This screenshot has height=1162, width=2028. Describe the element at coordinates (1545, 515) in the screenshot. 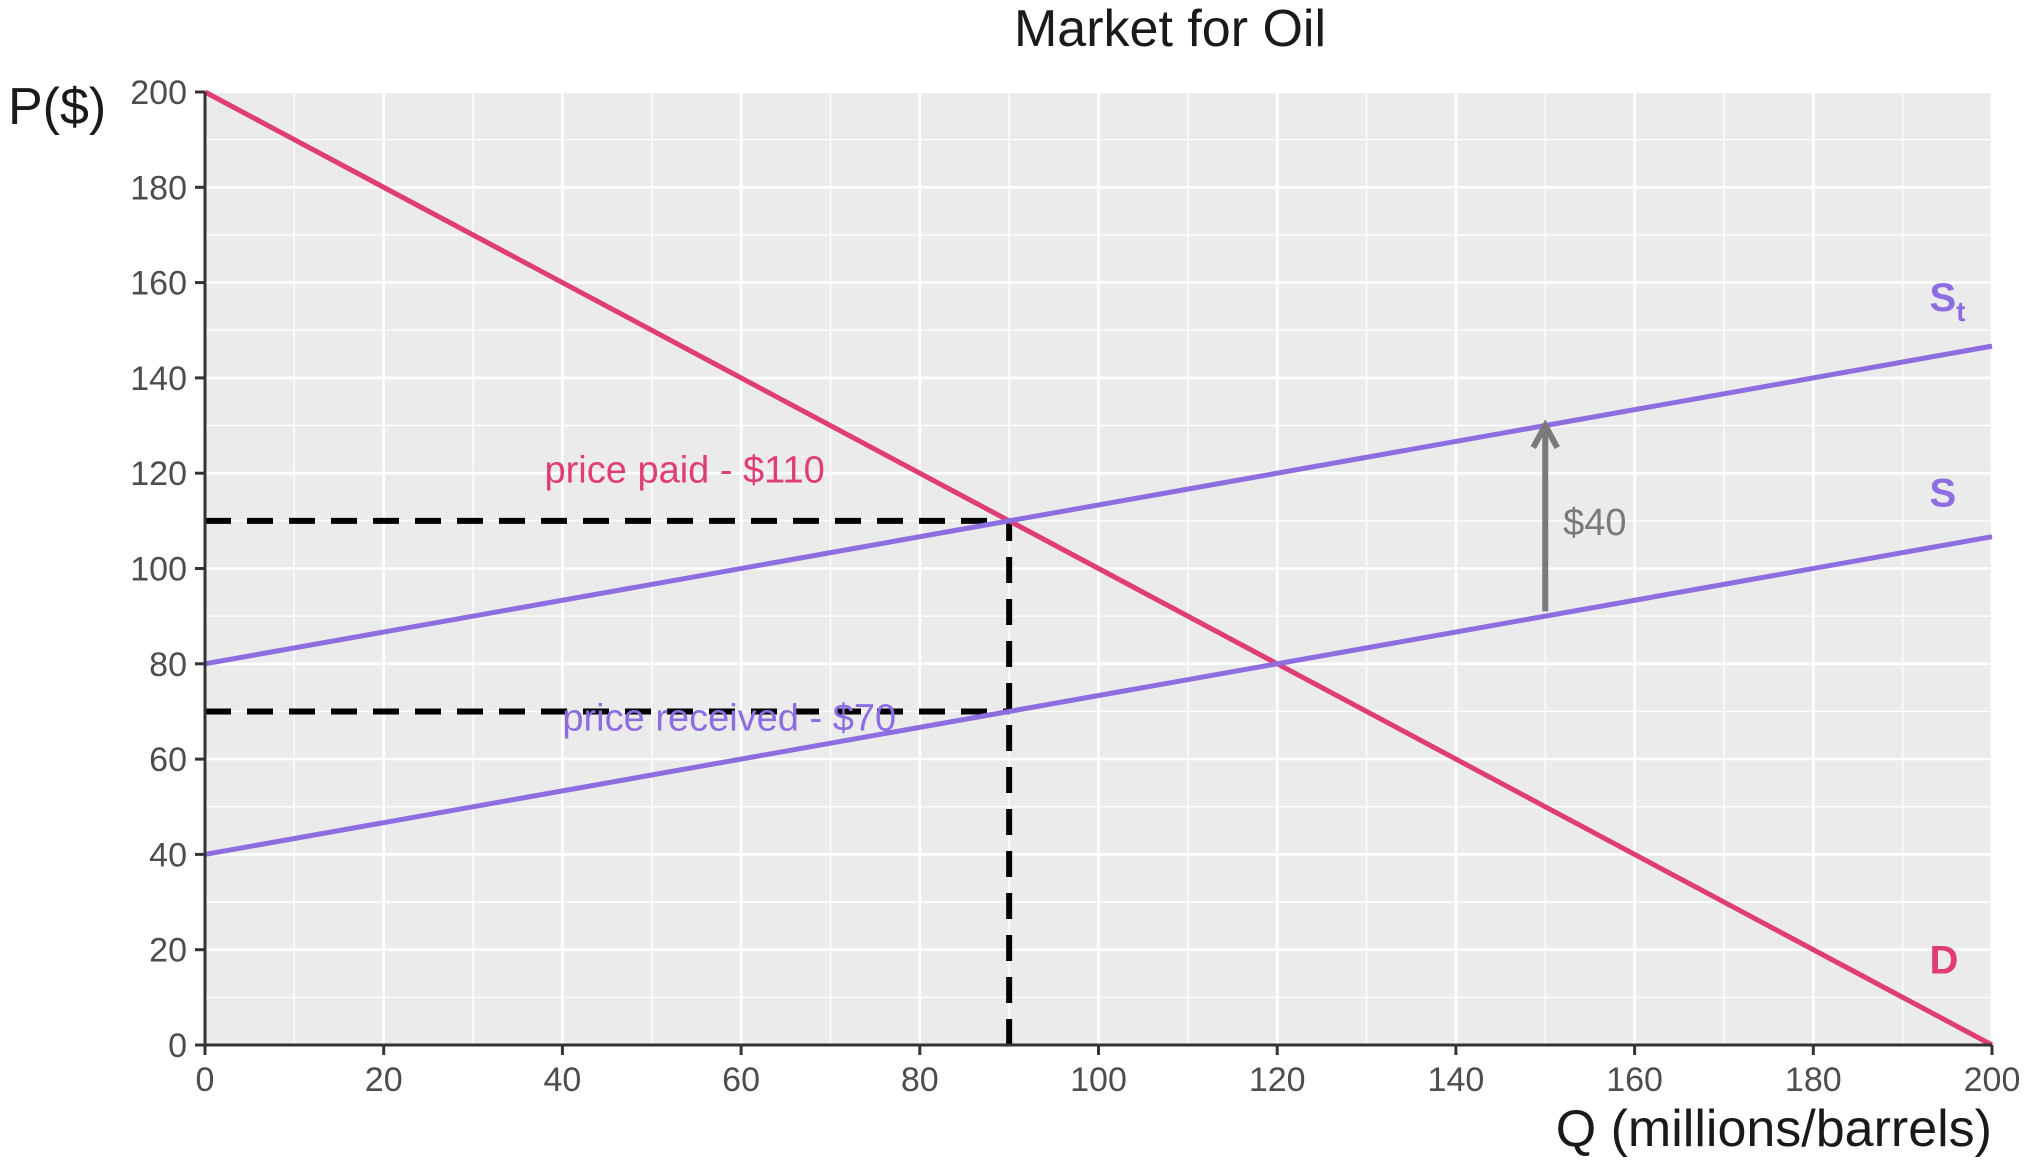

I see `tax-arrow` at that location.